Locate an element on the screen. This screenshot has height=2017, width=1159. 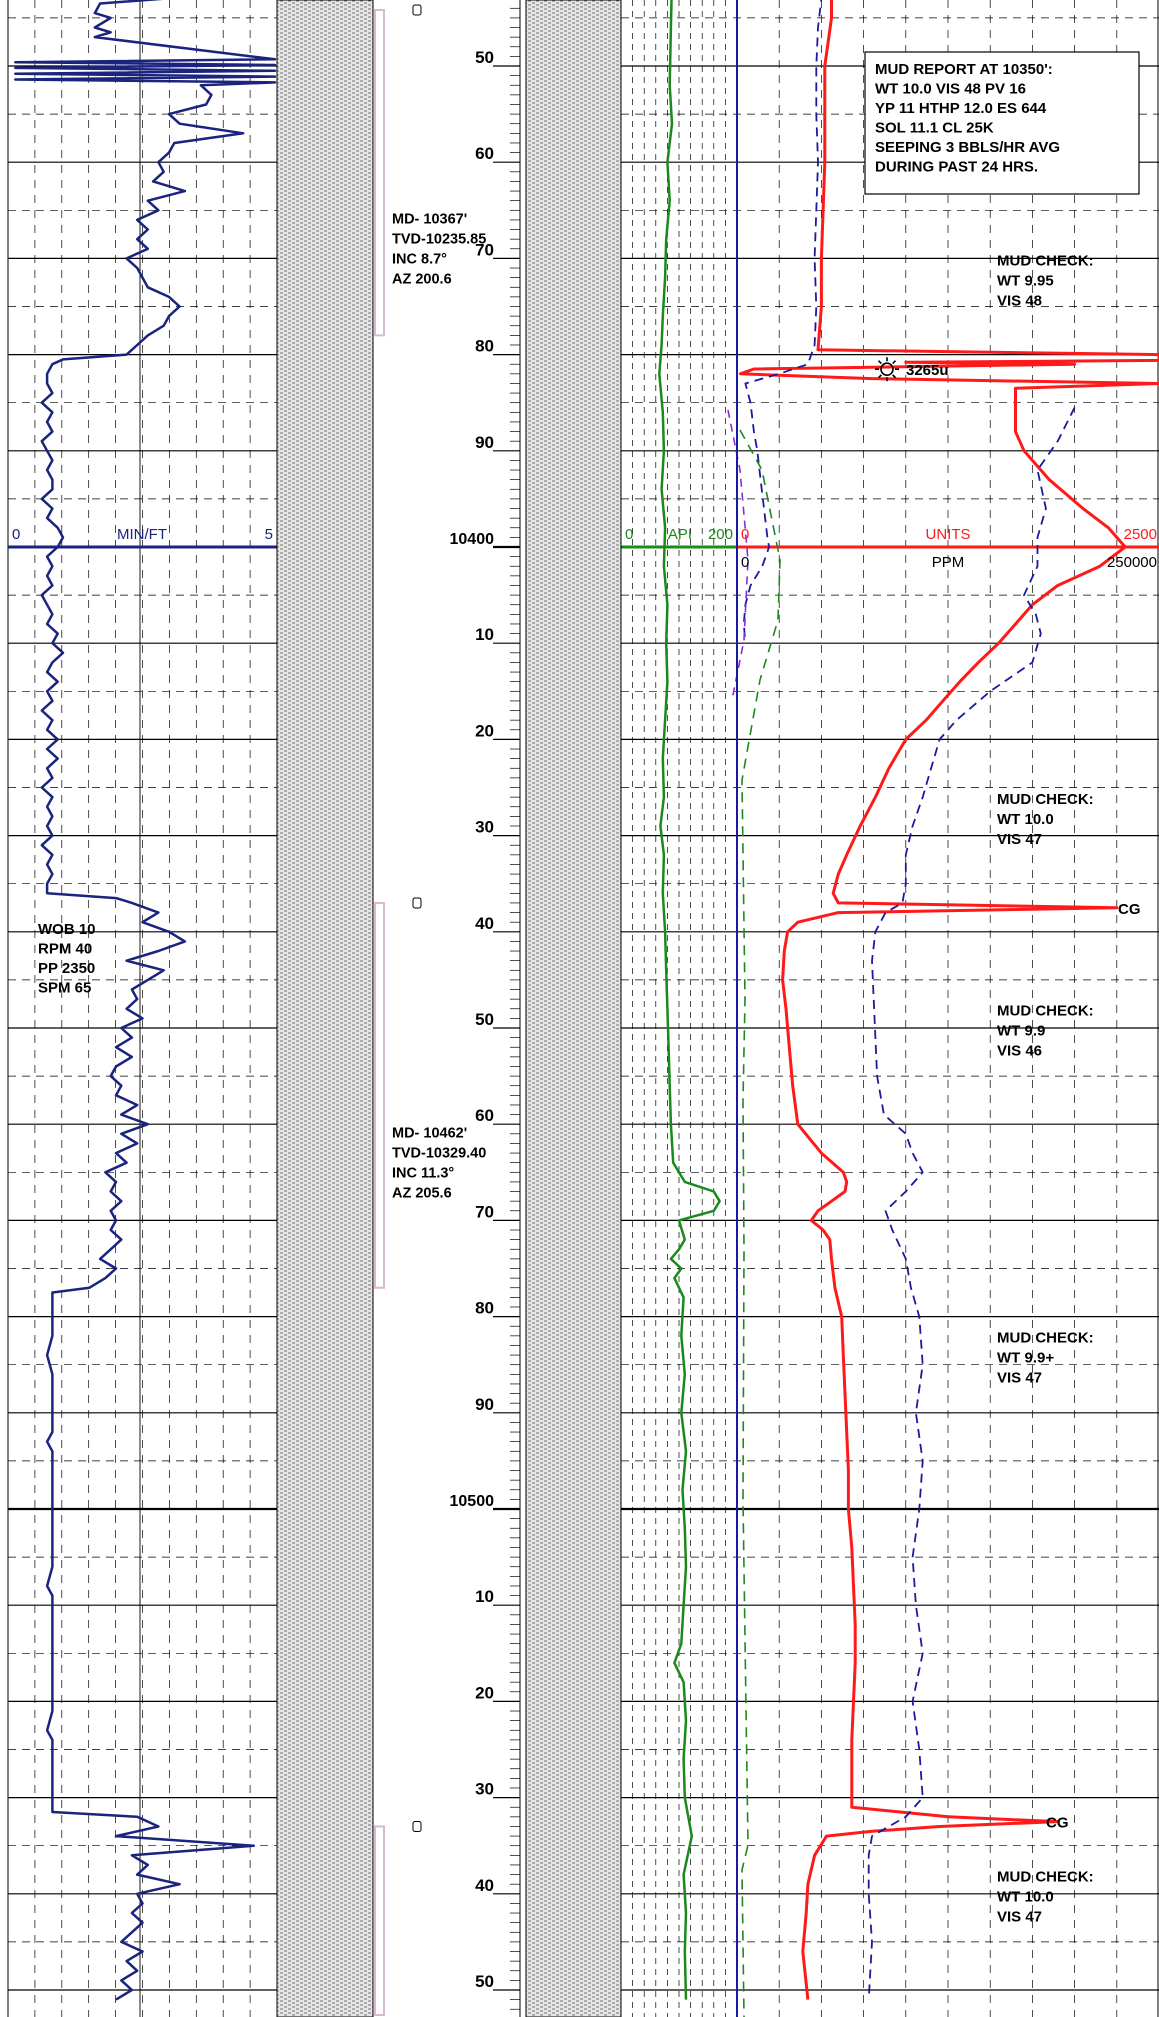
gamma-series is located at coordinates (689, 1000).